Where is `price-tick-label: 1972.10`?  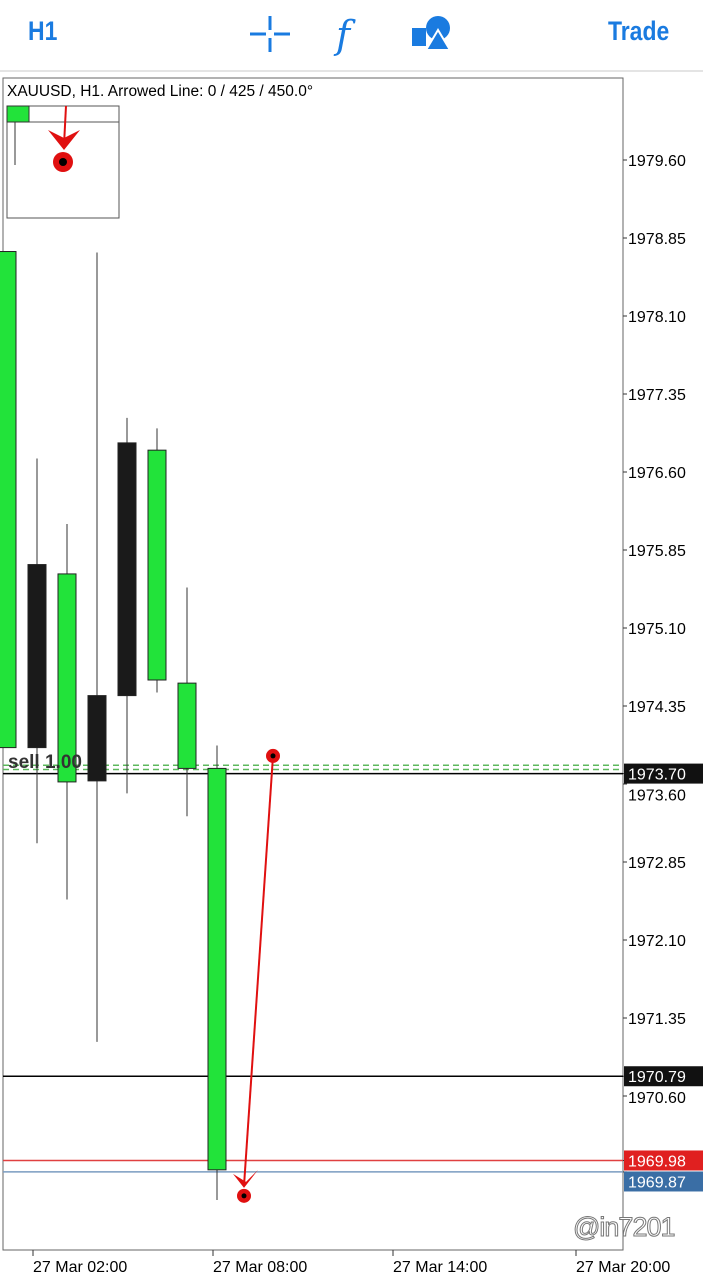 price-tick-label: 1972.10 is located at coordinates (657, 941).